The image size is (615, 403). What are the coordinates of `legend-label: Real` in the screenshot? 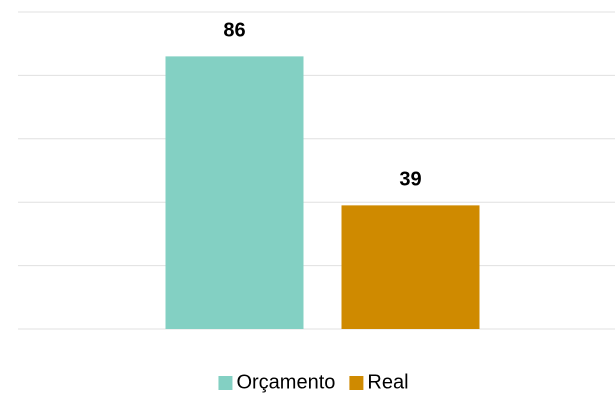 It's located at (387, 382).